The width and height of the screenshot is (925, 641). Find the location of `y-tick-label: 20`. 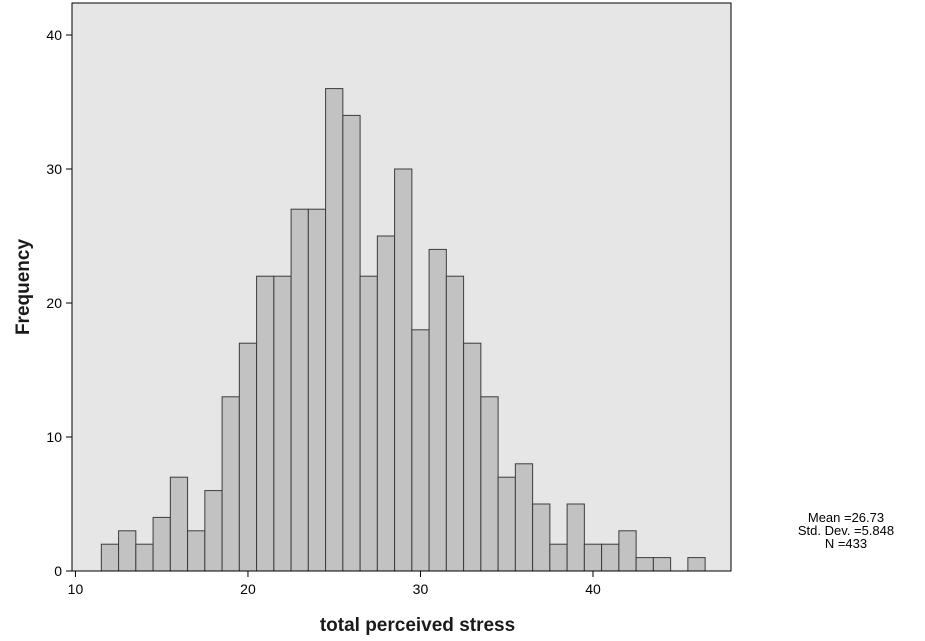

y-tick-label: 20 is located at coordinates (54, 303).